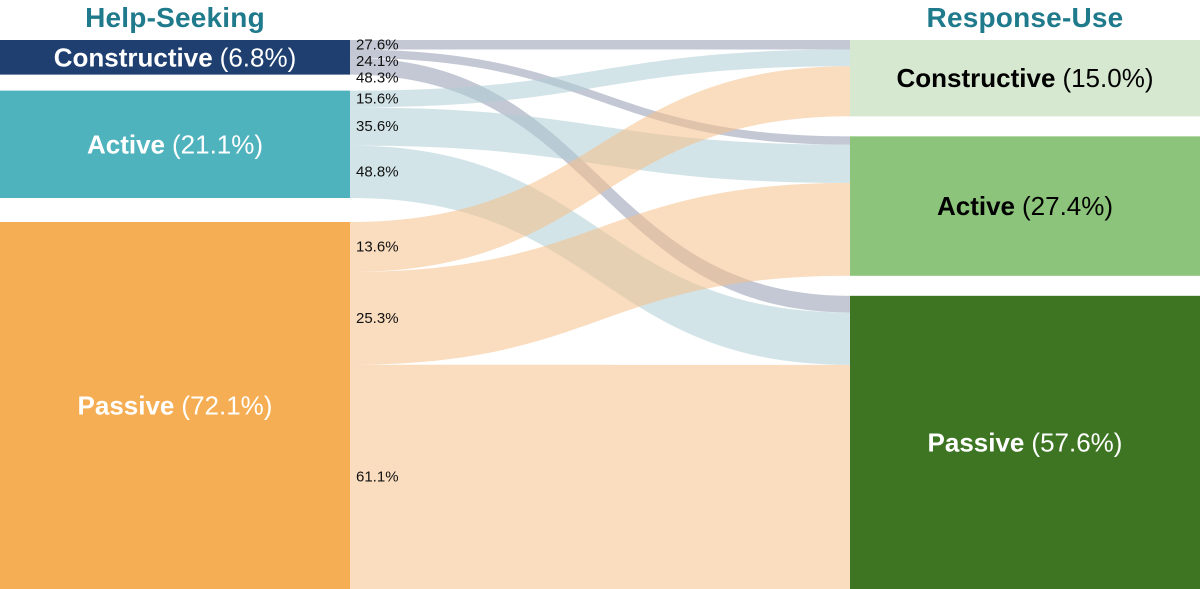 The height and width of the screenshot is (589, 1200). Describe the element at coordinates (600, 78) in the screenshot. I see `flow-active-to-constructive` at that location.